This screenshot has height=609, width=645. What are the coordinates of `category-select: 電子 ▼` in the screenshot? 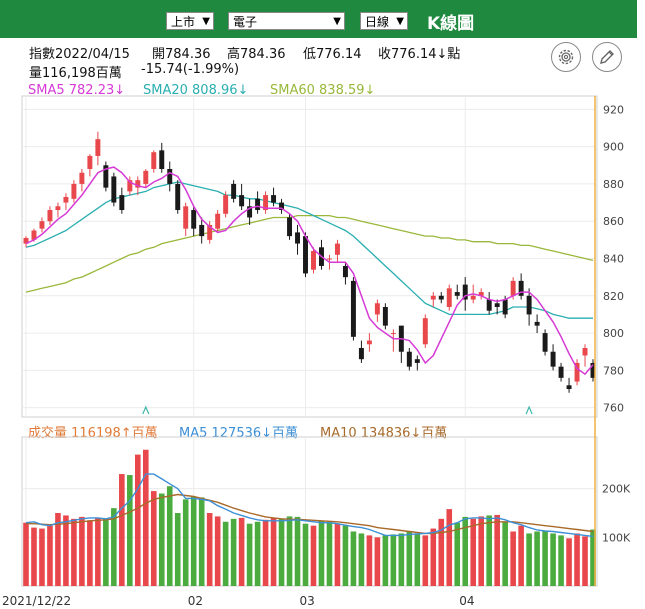 It's located at (286, 21).